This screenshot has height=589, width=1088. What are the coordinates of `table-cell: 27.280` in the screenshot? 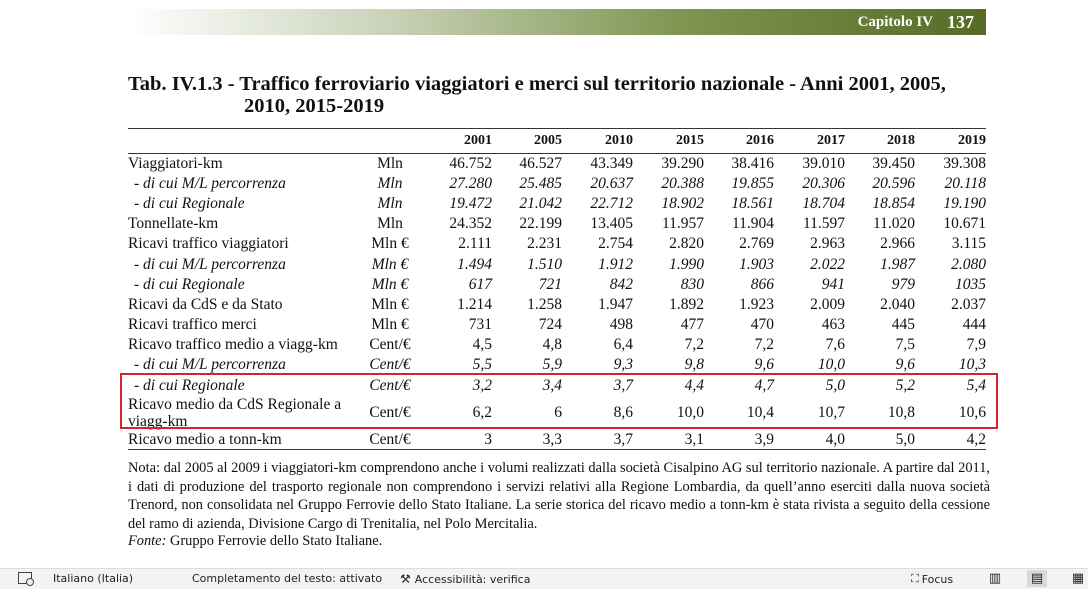 It's located at (470, 183).